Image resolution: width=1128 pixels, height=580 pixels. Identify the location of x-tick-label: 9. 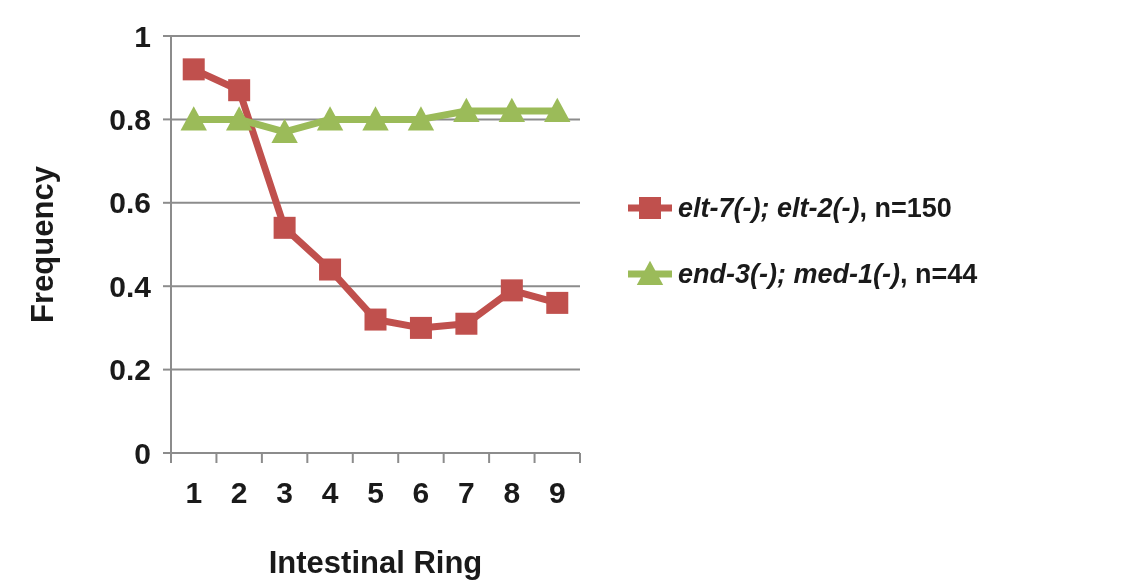
(557, 492).